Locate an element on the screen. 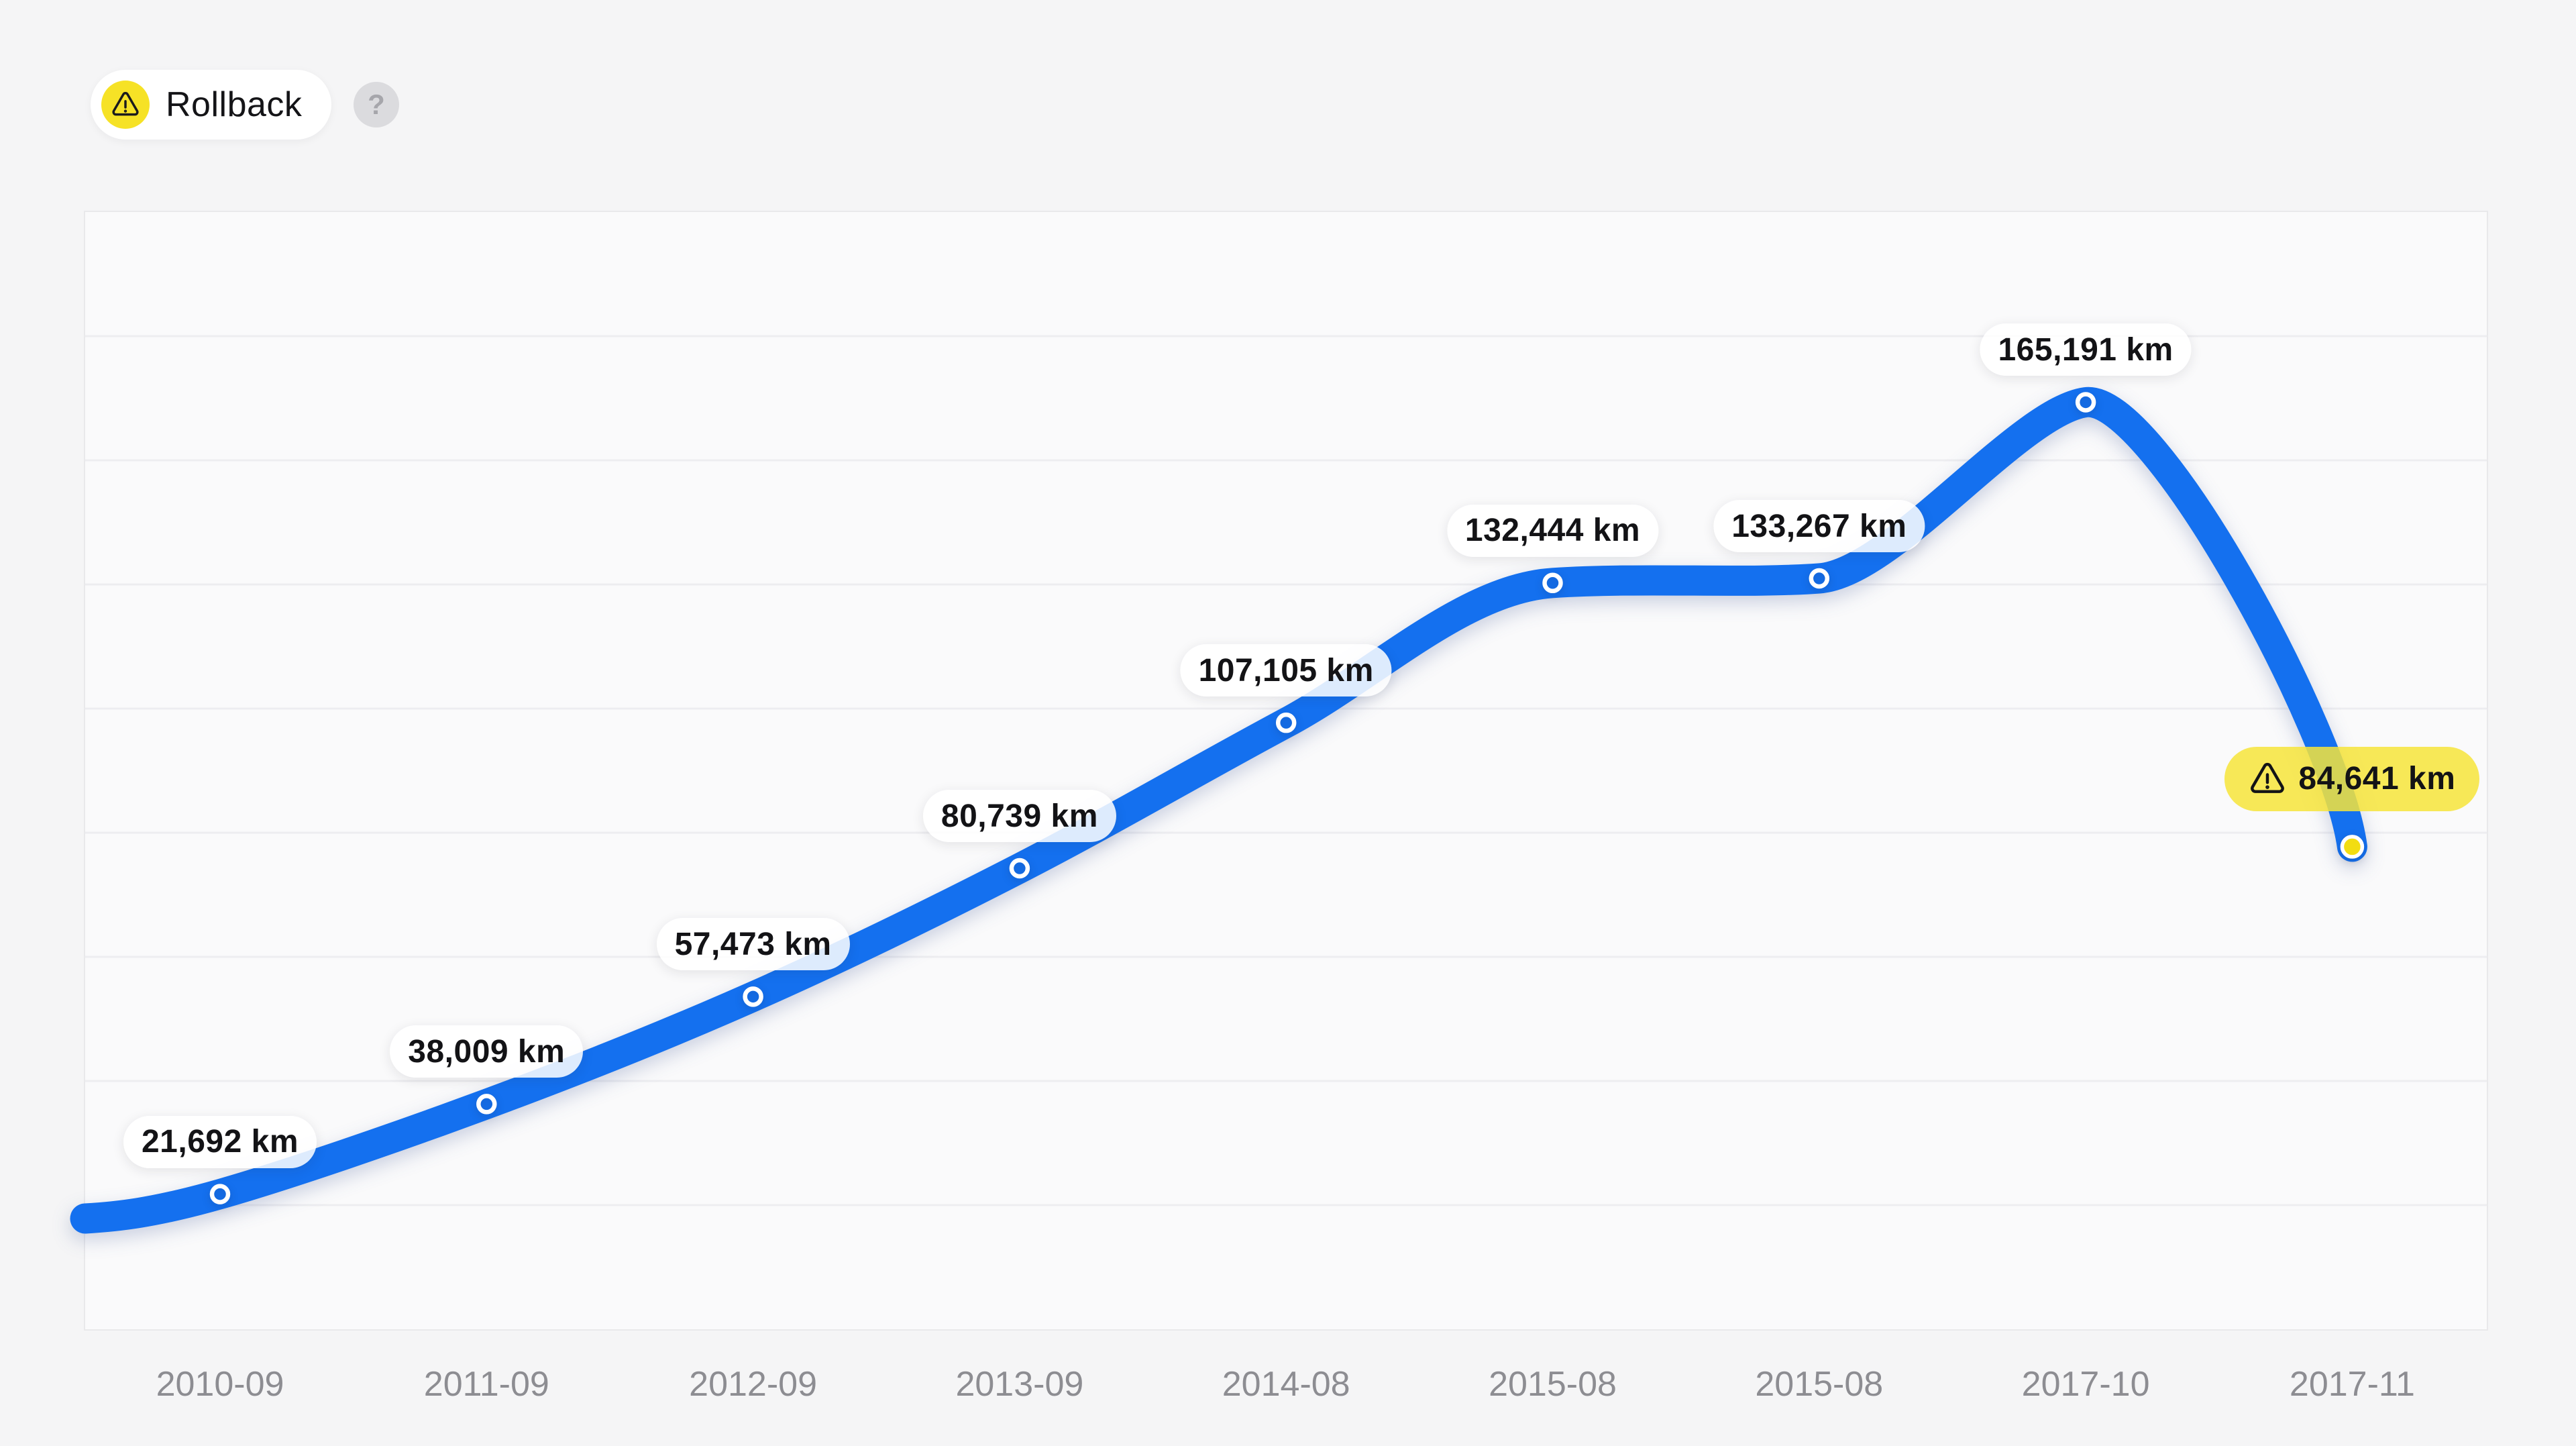 This screenshot has width=2576, height=1446. point-value: 80,739 km is located at coordinates (1019, 816).